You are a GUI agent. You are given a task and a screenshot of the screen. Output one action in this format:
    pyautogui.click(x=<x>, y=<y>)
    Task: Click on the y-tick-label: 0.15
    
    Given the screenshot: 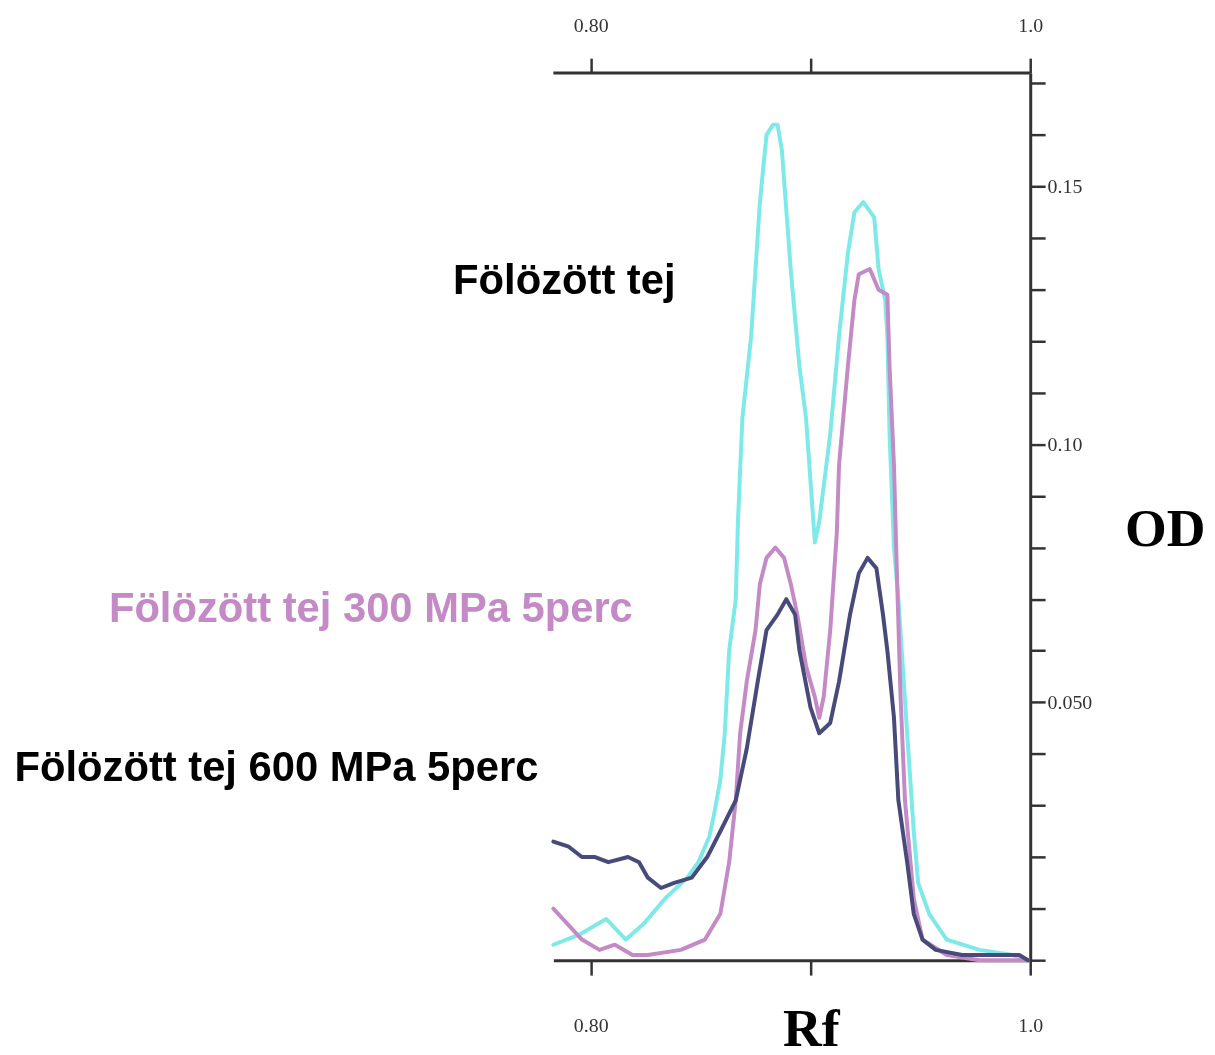 What is the action you would take?
    pyautogui.click(x=1065, y=185)
    